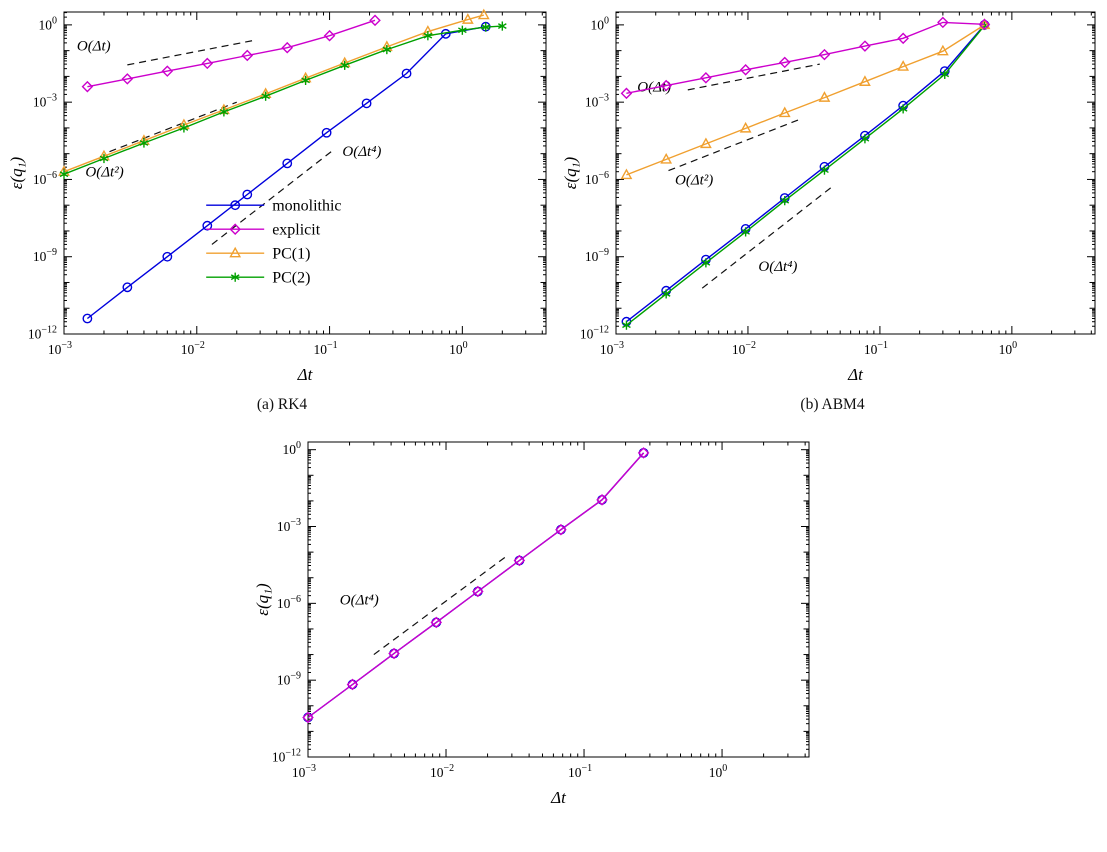 The width and height of the screenshot is (1107, 852). I want to click on svg-text: O(Δt), so click(94, 47).